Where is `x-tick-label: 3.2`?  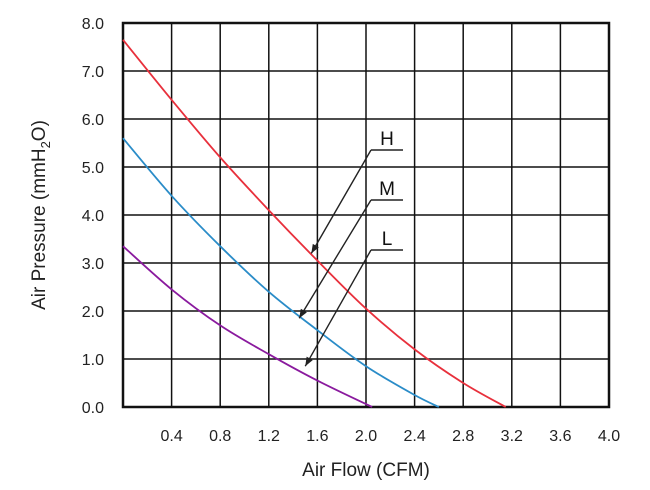 x-tick-label: 3.2 is located at coordinates (512, 436).